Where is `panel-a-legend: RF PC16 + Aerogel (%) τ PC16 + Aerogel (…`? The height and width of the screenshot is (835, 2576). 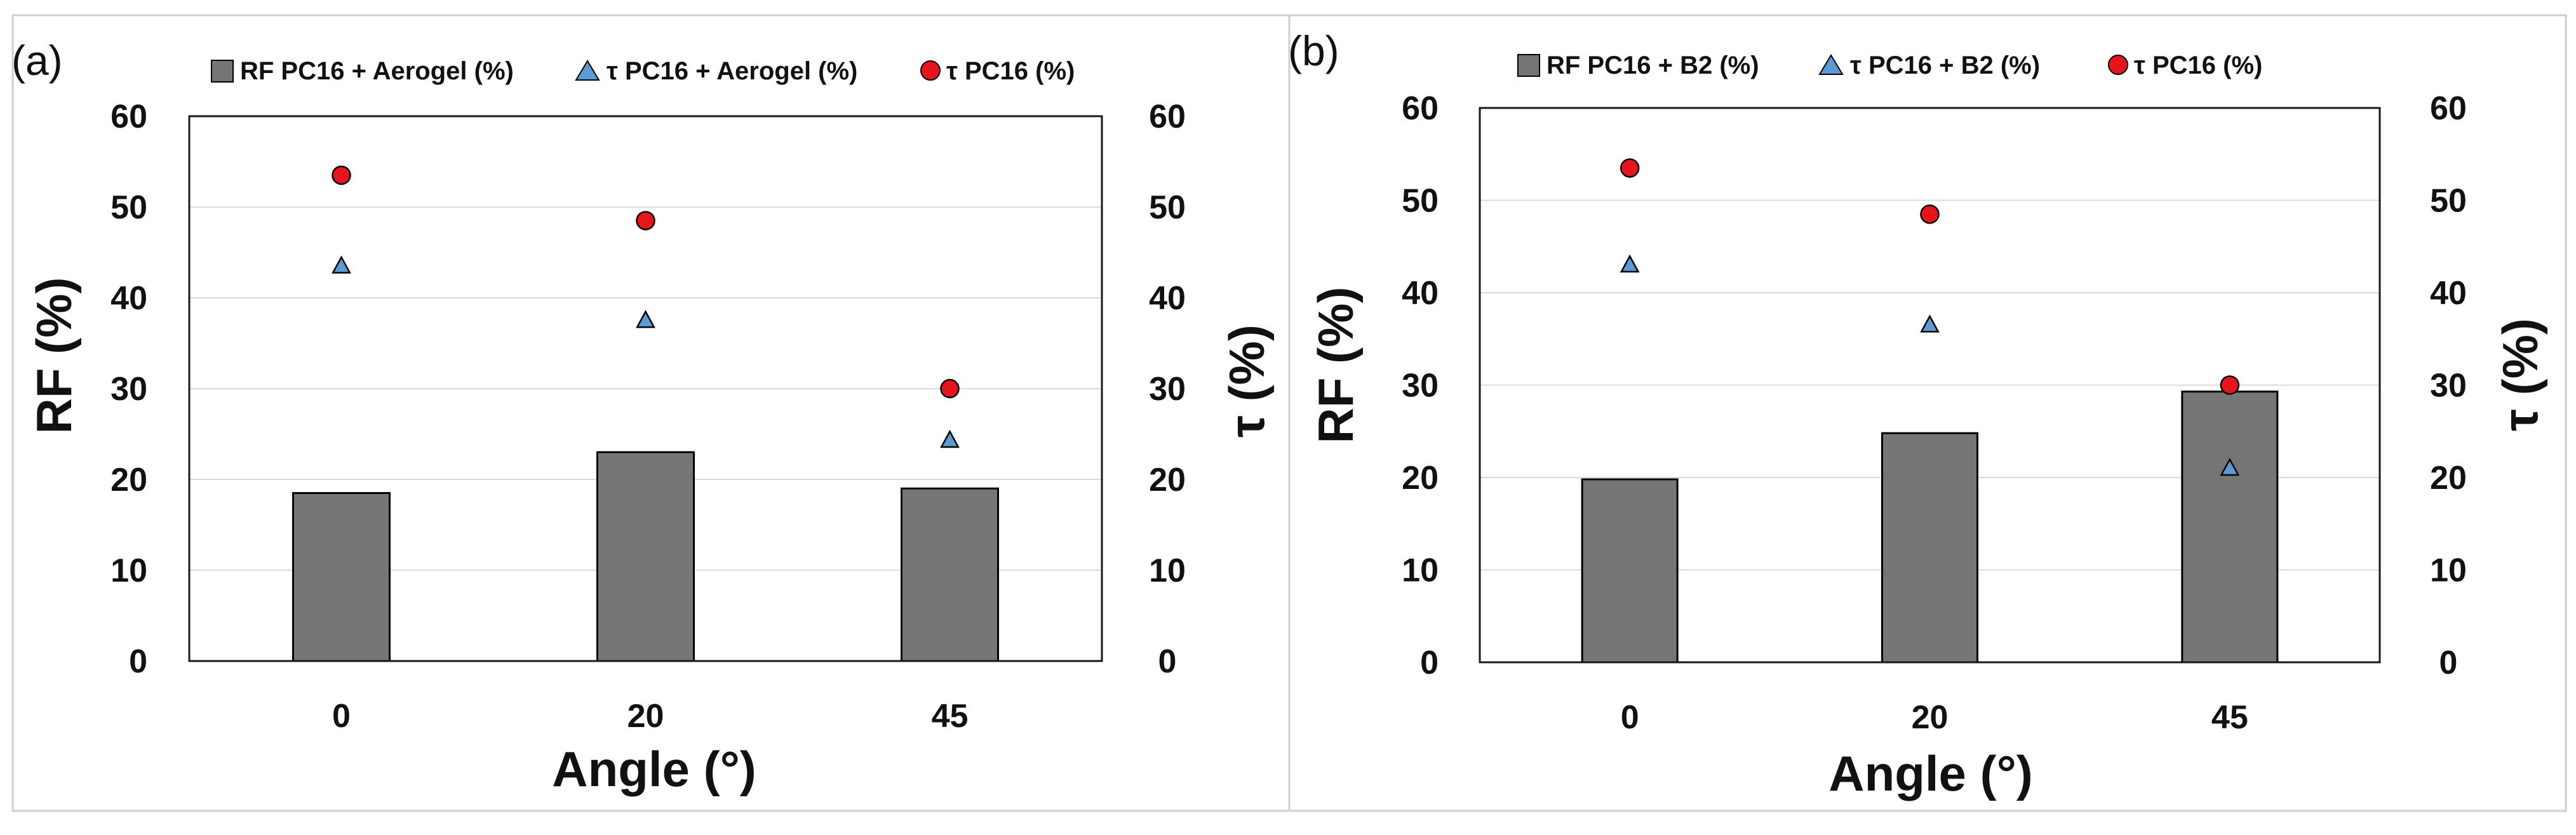 panel-a-legend: RF PC16 + Aerogel (%) τ PC16 + Aerogel (… is located at coordinates (643, 71).